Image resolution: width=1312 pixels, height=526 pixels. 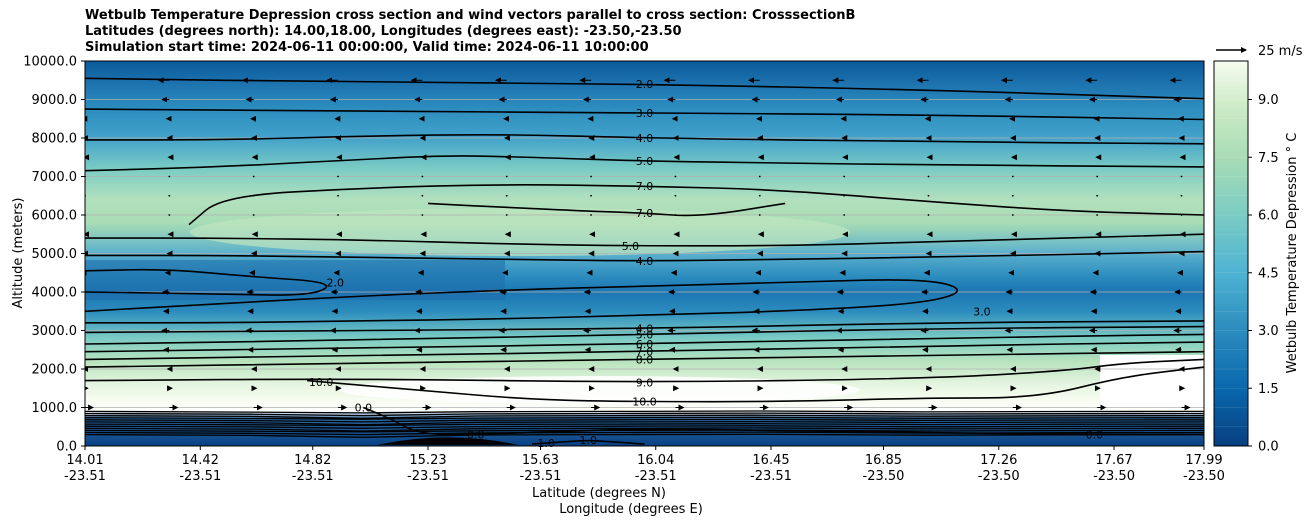 I want to click on y-tick-label: 3000.0, so click(x=55, y=331).